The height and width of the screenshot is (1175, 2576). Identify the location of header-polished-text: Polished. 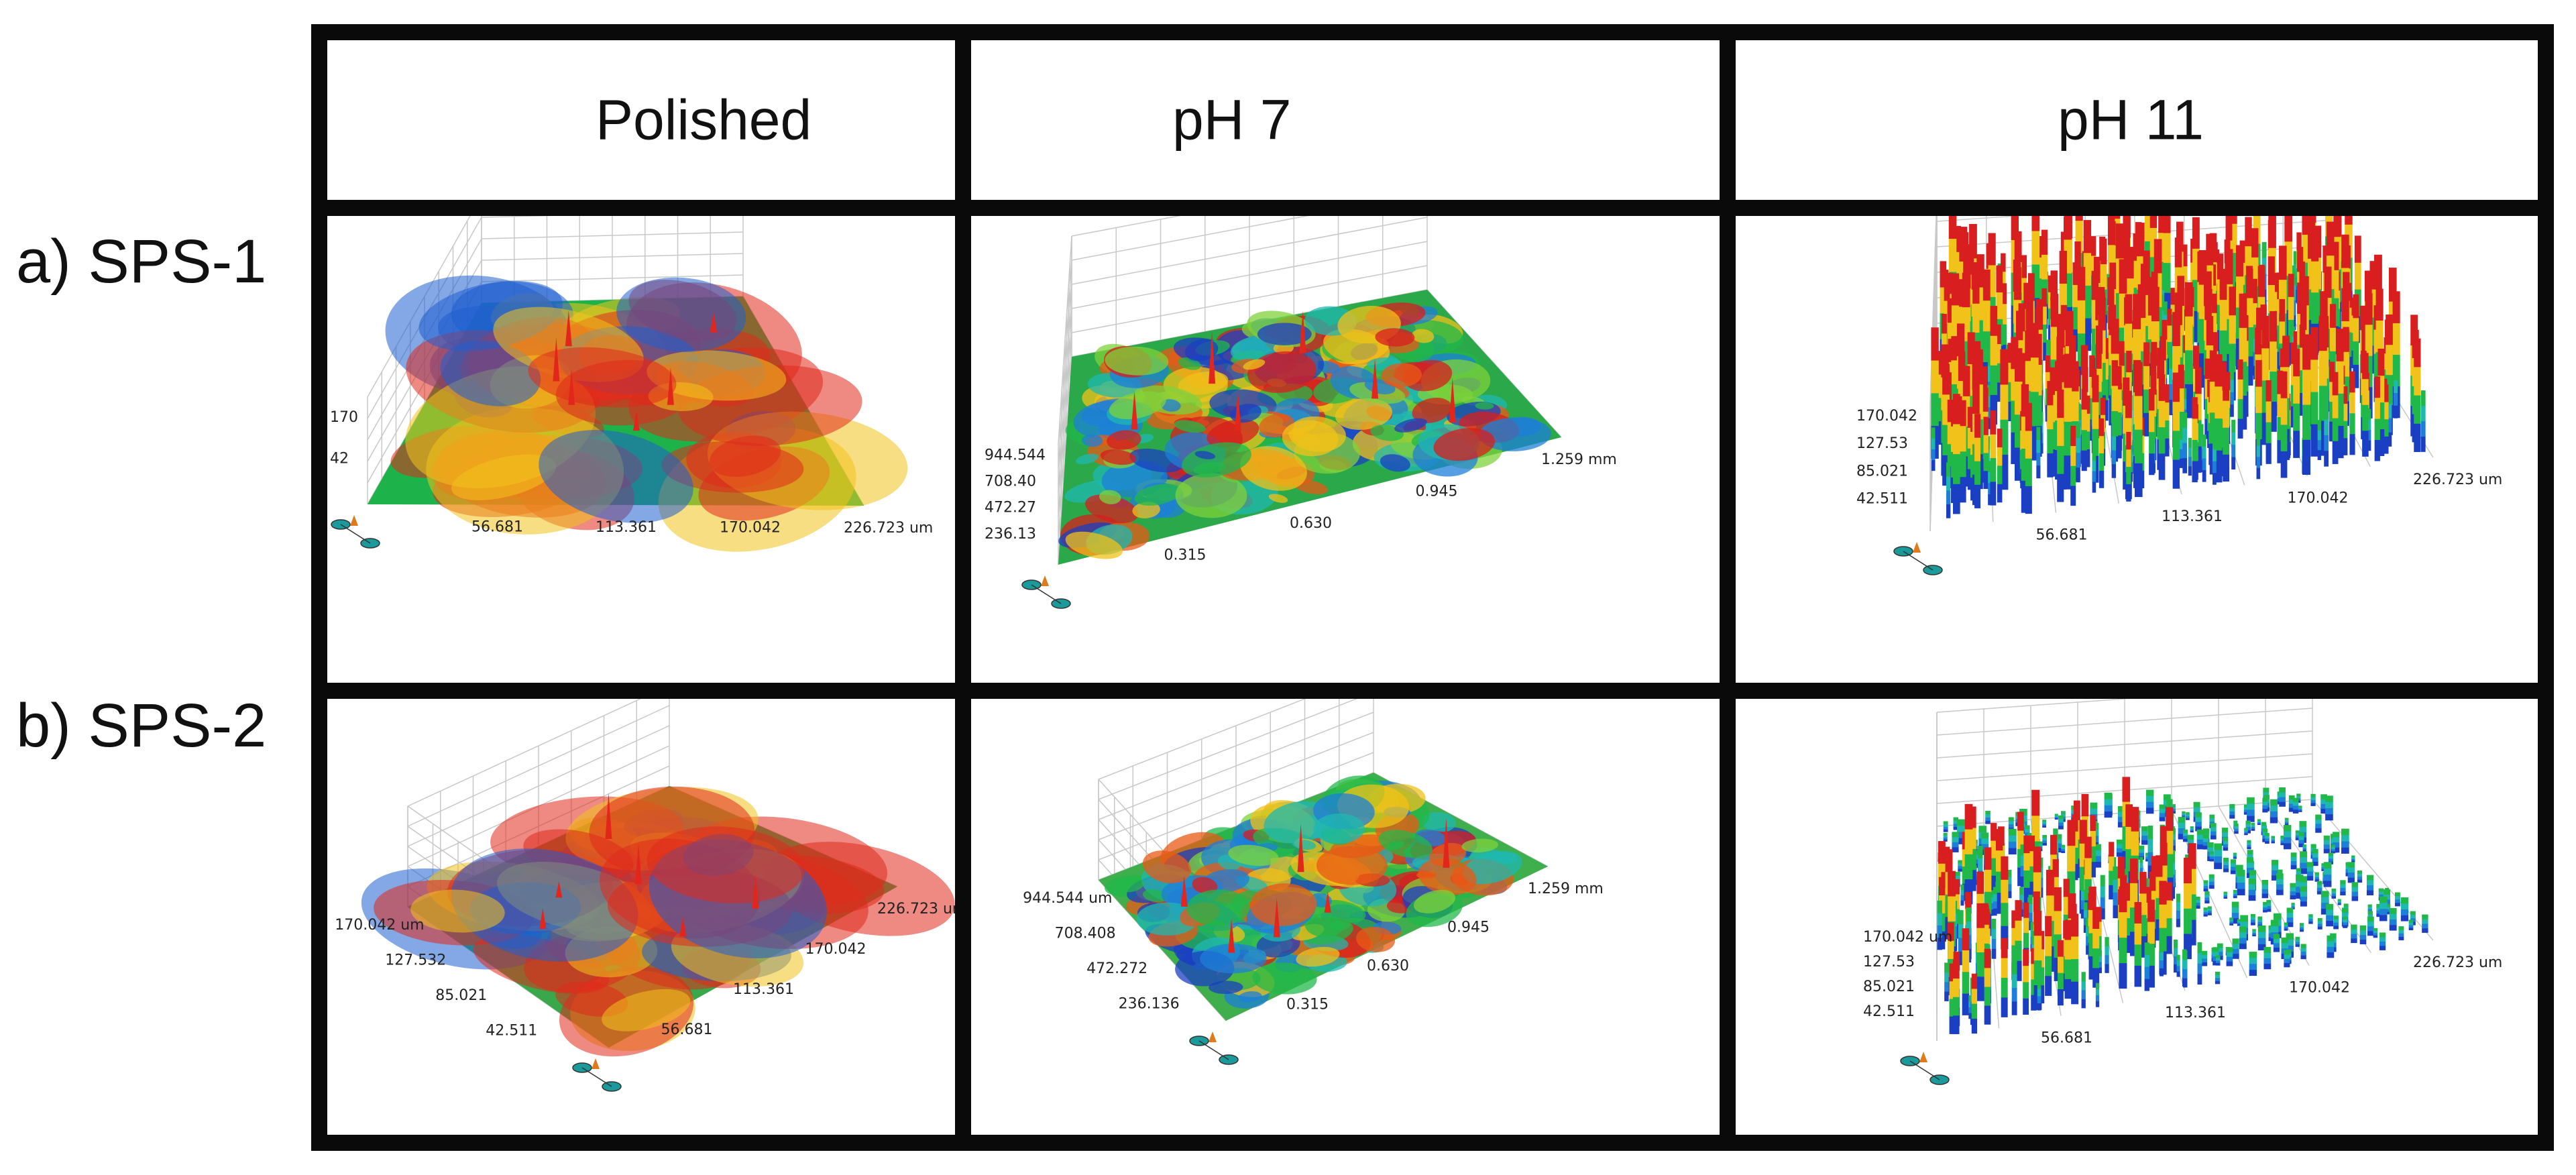
(704, 120).